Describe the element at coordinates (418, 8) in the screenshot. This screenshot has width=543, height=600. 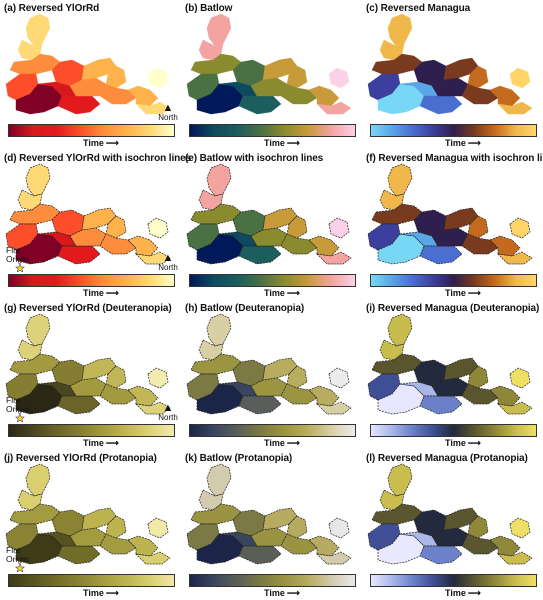
I see `panel-title: (c) Reversed Managua` at that location.